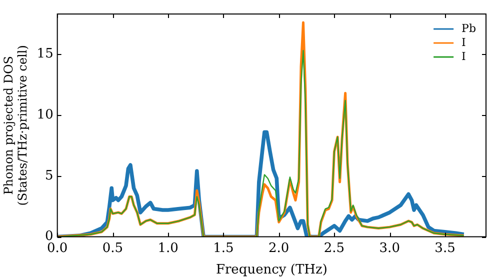  Describe the element at coordinates (334, 248) in the screenshot. I see `x-tick-label: 2.5` at that location.